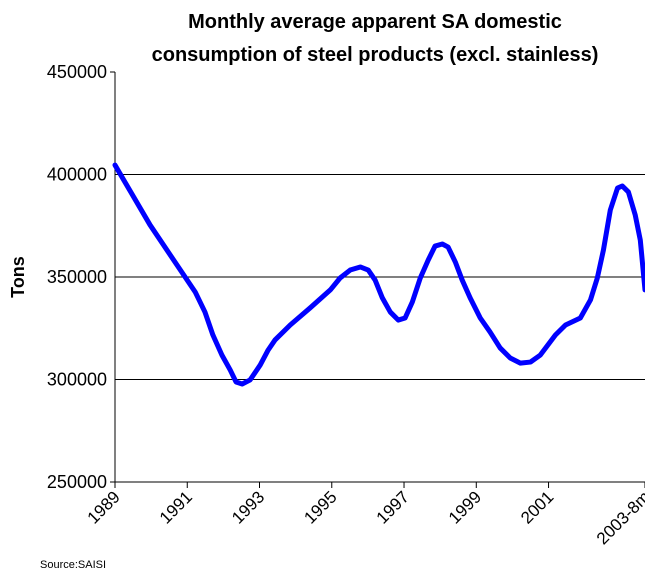  What do you see at coordinates (465, 507) in the screenshot?
I see `x-tick-label: 1999` at bounding box center [465, 507].